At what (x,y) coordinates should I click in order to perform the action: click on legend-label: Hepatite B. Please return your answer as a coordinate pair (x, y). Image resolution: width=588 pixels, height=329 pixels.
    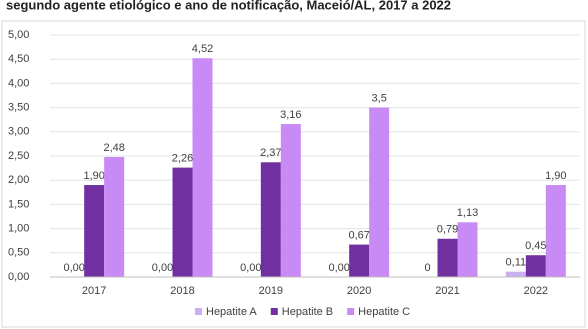
    Looking at the image, I should click on (307, 312).